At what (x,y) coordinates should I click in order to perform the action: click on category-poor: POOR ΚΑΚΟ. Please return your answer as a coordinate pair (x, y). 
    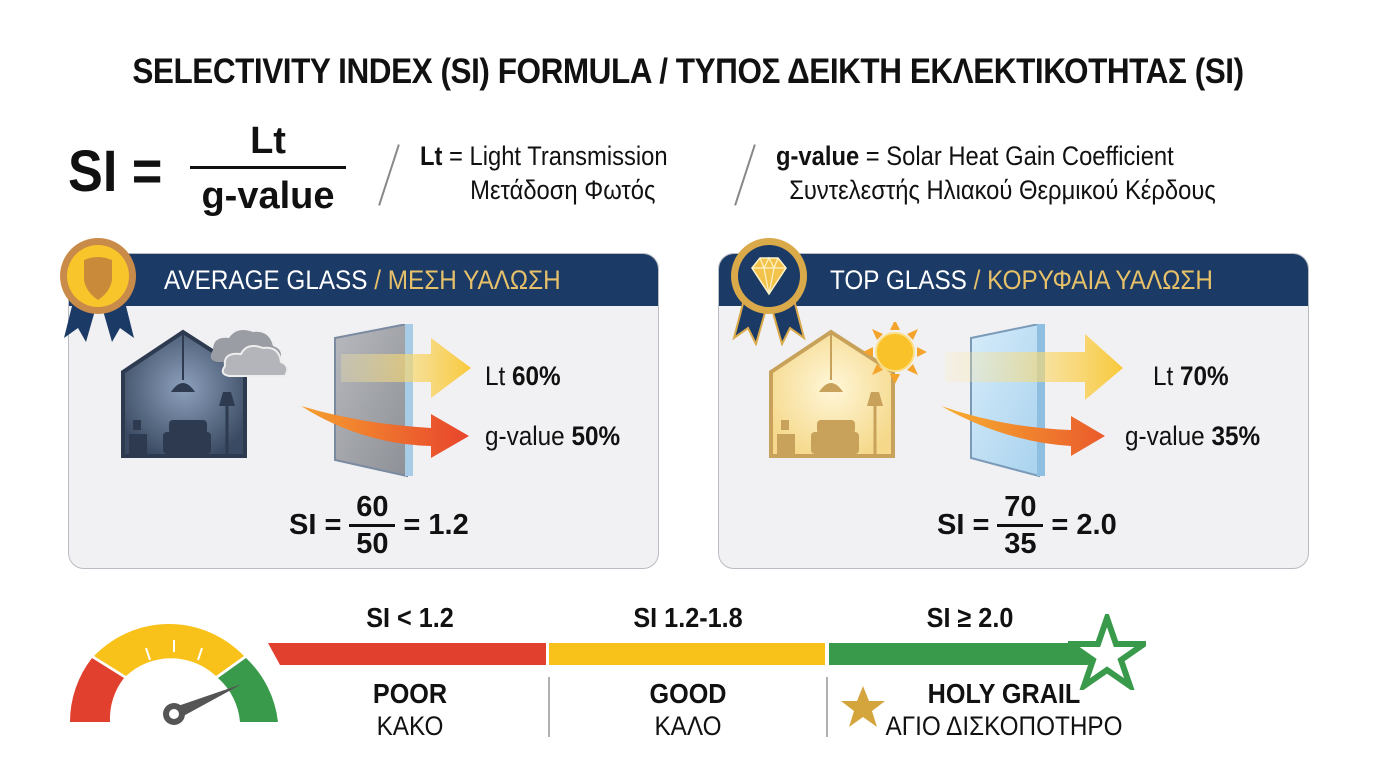
    Looking at the image, I should click on (410, 710).